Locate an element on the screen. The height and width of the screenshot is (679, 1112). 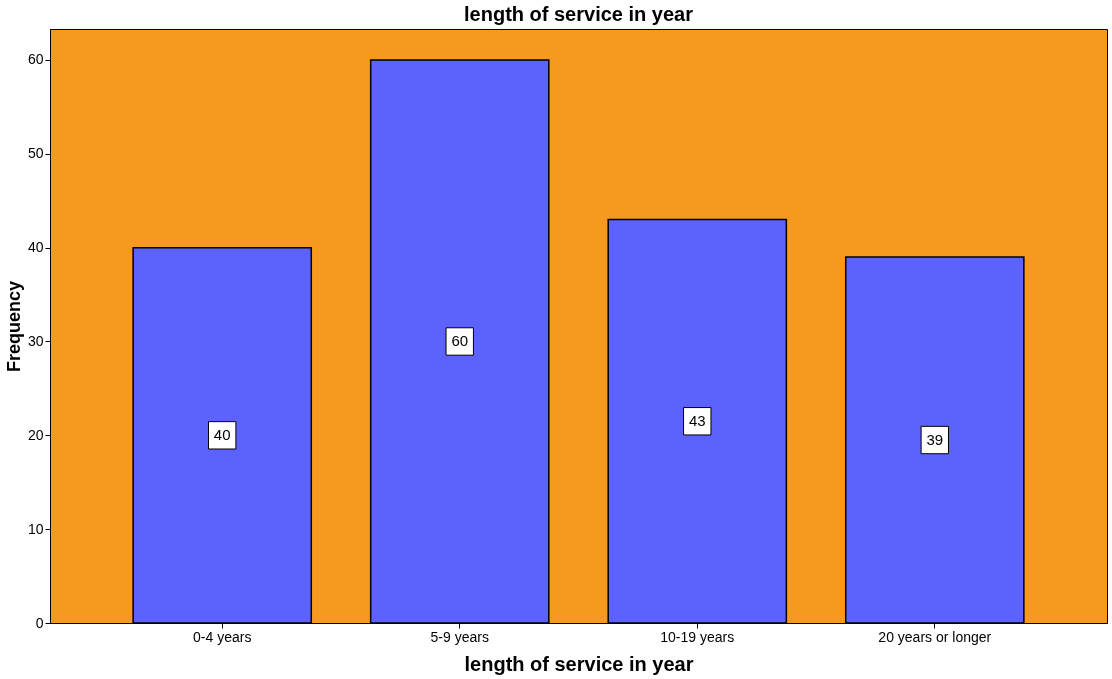
y-tick-label: 30 is located at coordinates (35, 340).